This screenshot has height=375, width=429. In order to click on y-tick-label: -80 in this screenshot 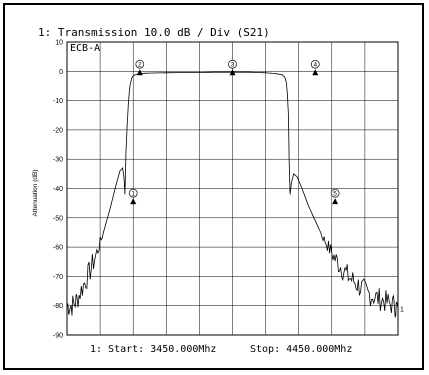, I will do `click(58, 306)`.